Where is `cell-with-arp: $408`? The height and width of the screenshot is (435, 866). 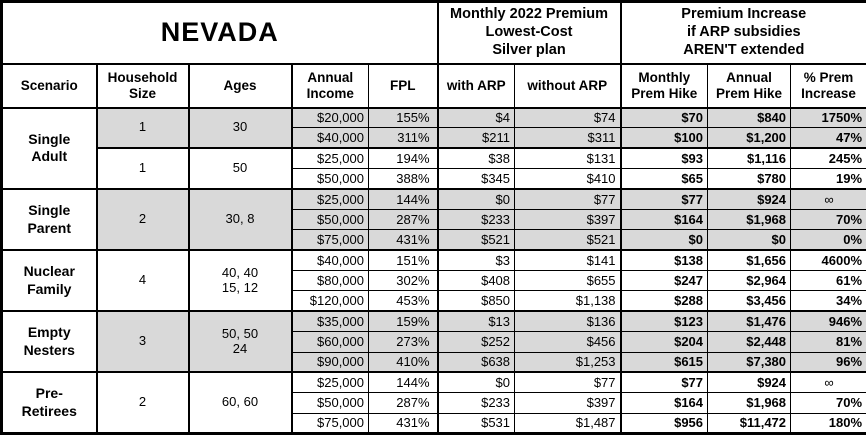
cell-with-arp: $408 is located at coordinates (476, 280).